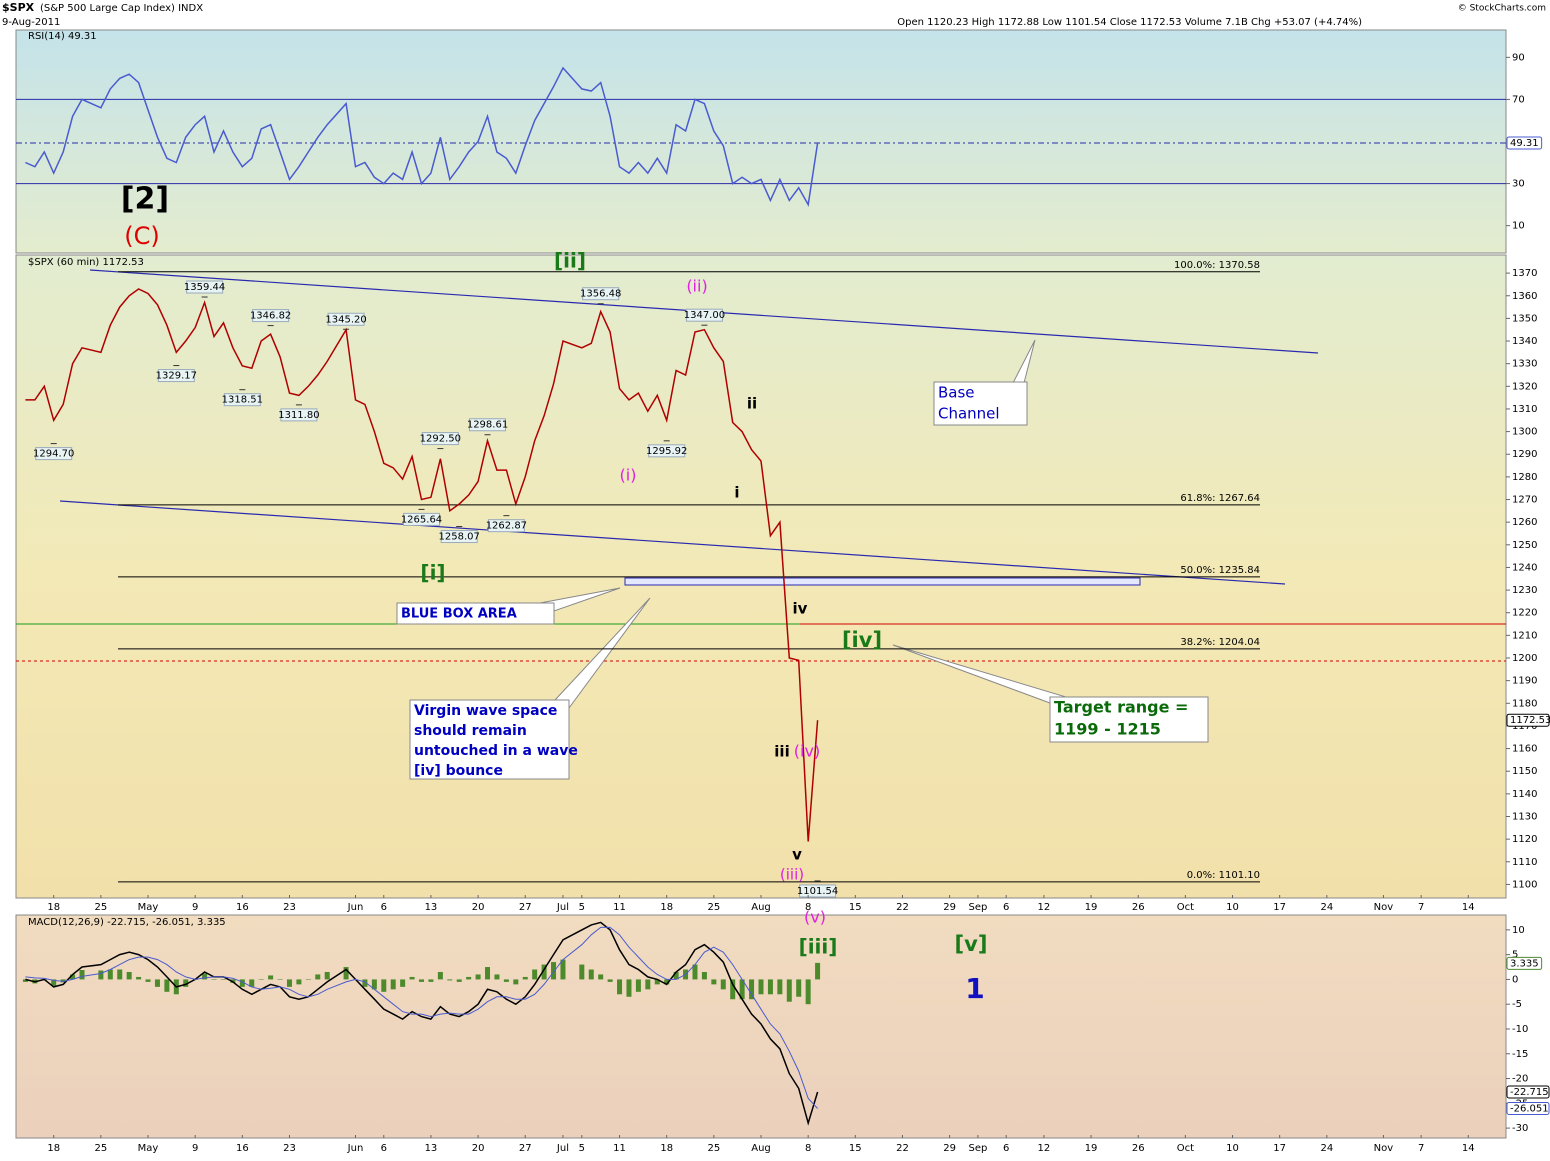  What do you see at coordinates (1524, 658) in the screenshot?
I see `y-tick-label: 1200` at bounding box center [1524, 658].